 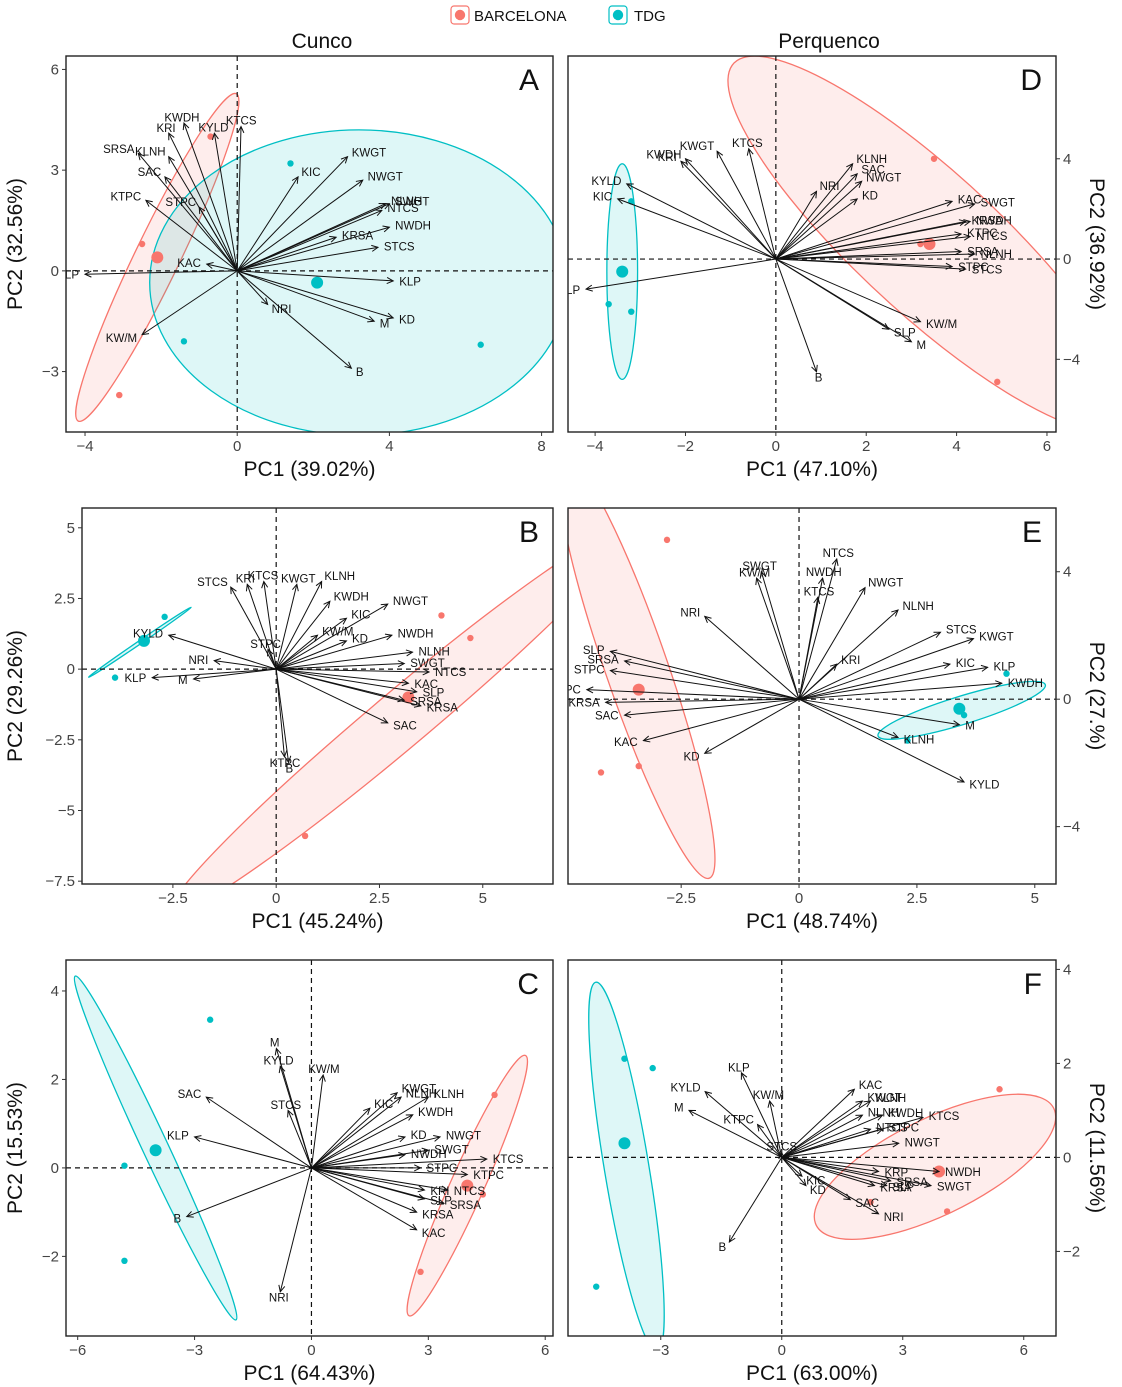 I want to click on variable-label: KD, so click(x=360, y=640).